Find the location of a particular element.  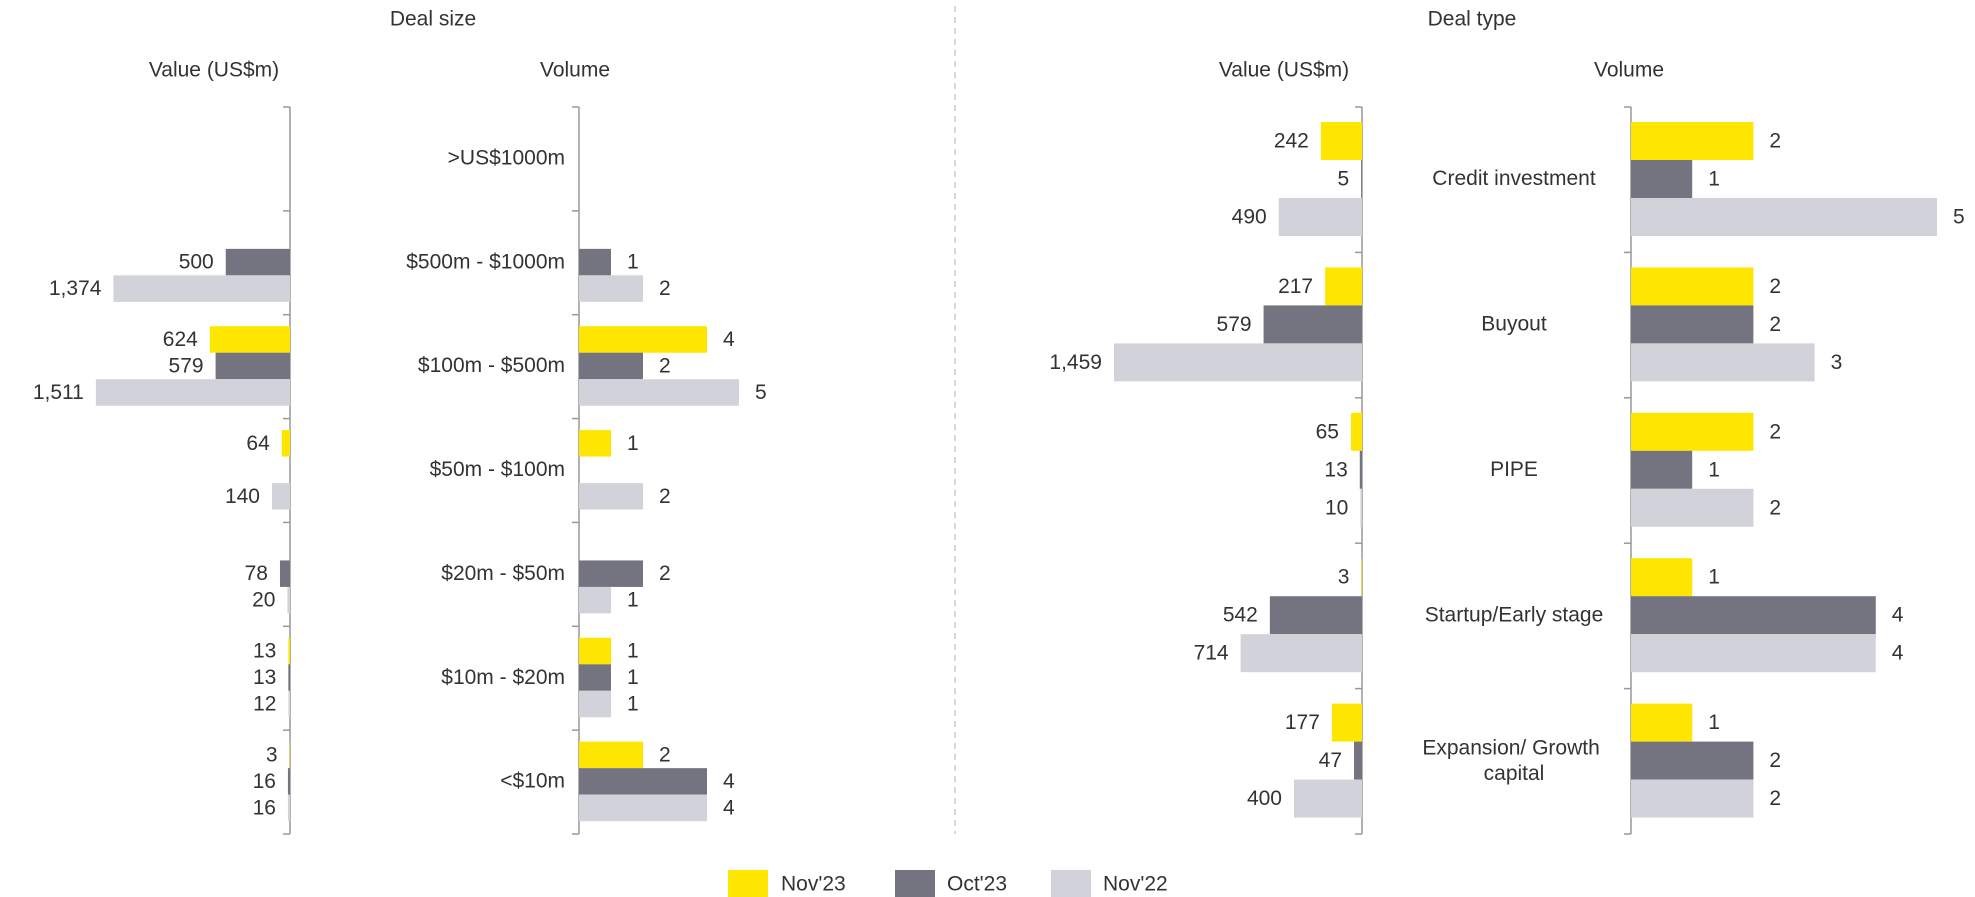

data-label: 624 is located at coordinates (180, 339).